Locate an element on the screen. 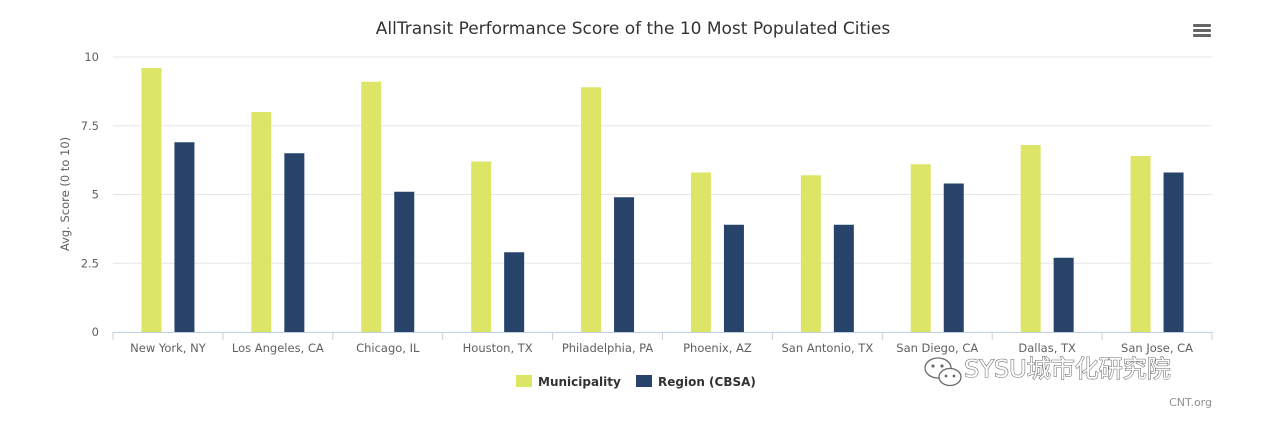 The image size is (1266, 422). x-tick-label: New York, NY is located at coordinates (168, 348).